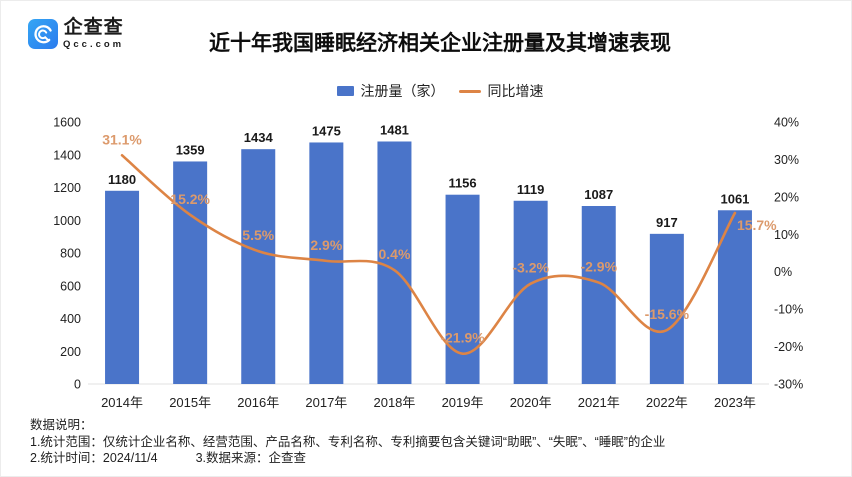  I want to click on left-axis-tick: 1000, so click(67, 221).